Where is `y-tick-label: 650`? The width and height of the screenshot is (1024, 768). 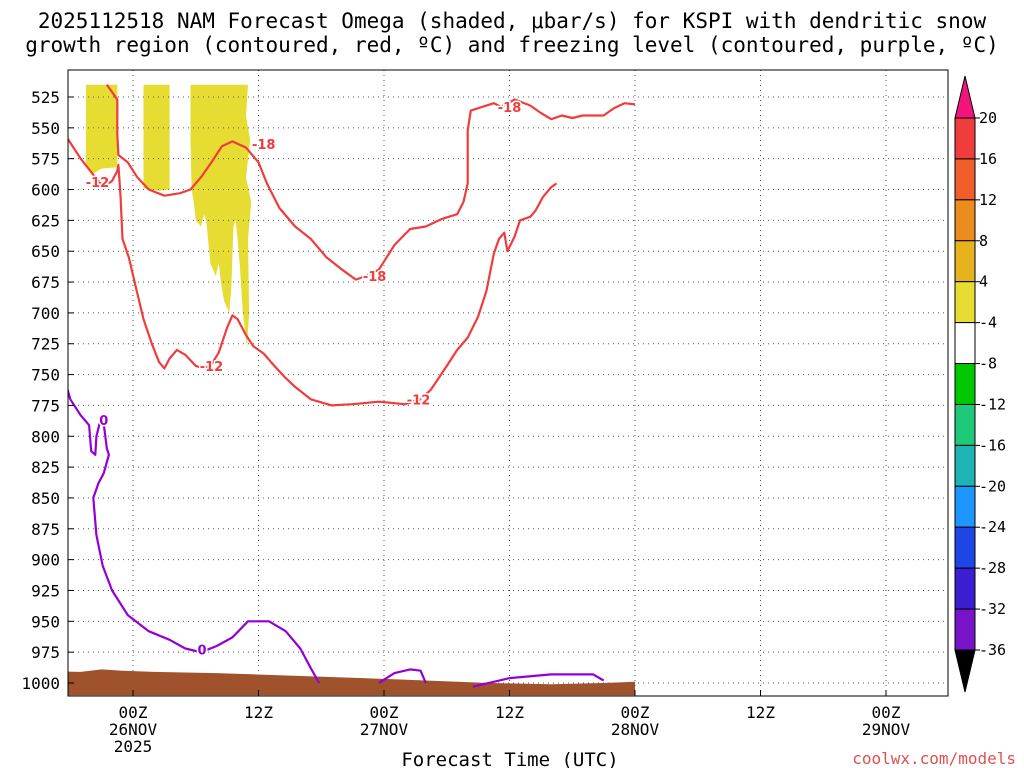
y-tick-label: 650 is located at coordinates (45, 251).